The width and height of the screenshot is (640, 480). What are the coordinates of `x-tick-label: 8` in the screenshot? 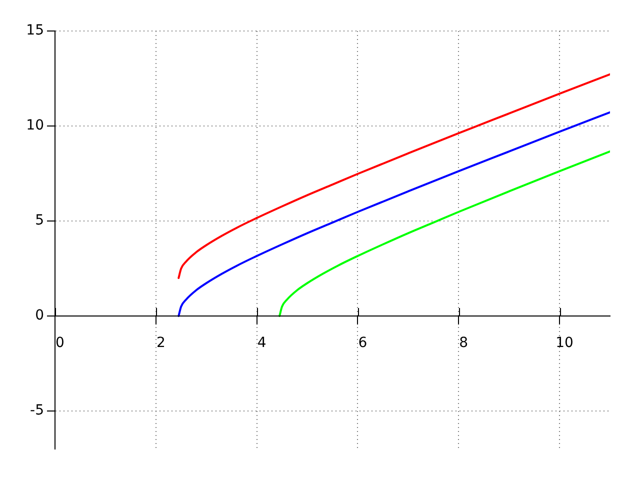 It's located at (463, 343).